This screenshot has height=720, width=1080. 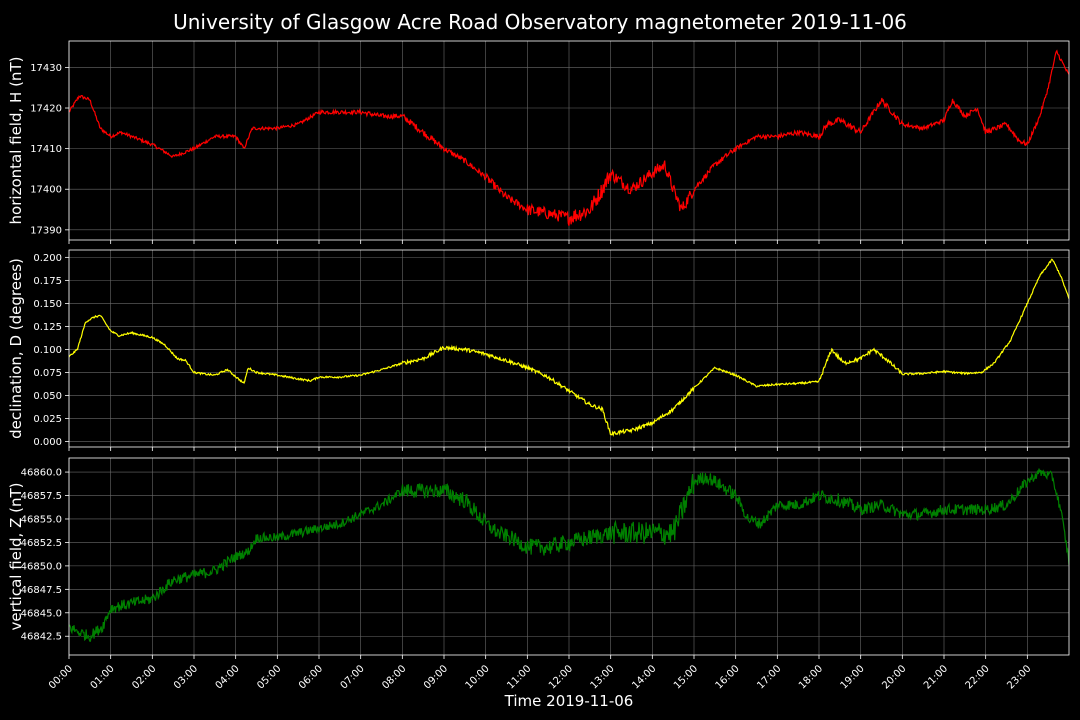 I want to click on vertical-y-tick-label: 46860.0, so click(x=41, y=473).